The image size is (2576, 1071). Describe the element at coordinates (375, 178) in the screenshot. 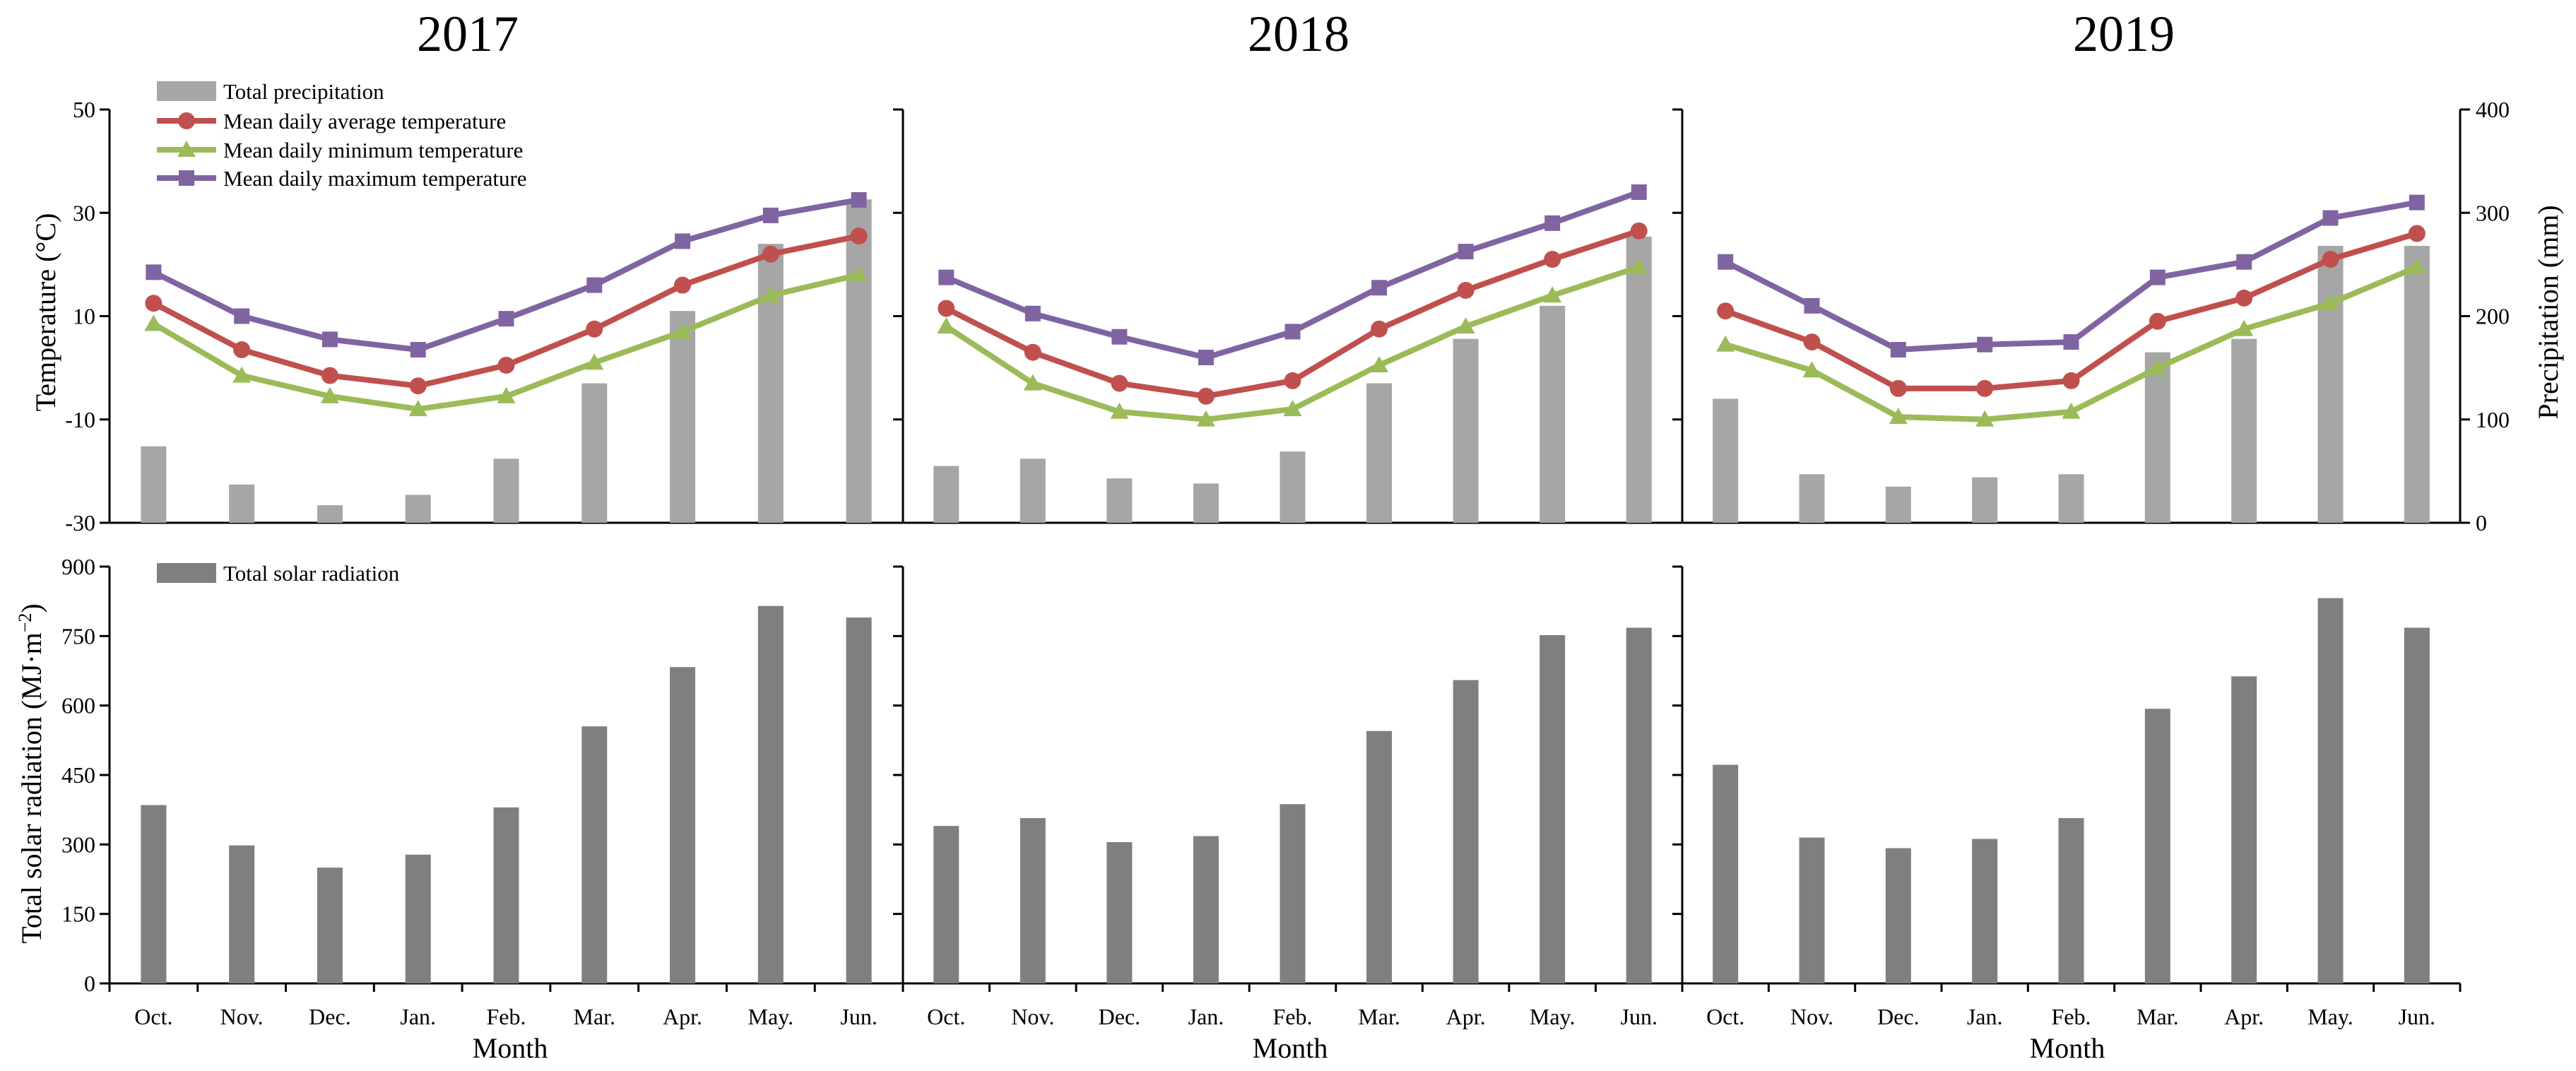

I see `legend-label-3: Mean daily maximum temperature` at that location.